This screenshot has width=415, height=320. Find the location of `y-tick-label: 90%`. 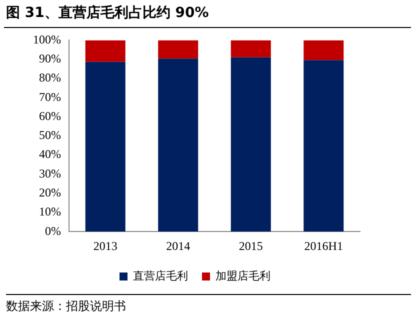

y-tick-label: 90% is located at coordinates (49, 58).